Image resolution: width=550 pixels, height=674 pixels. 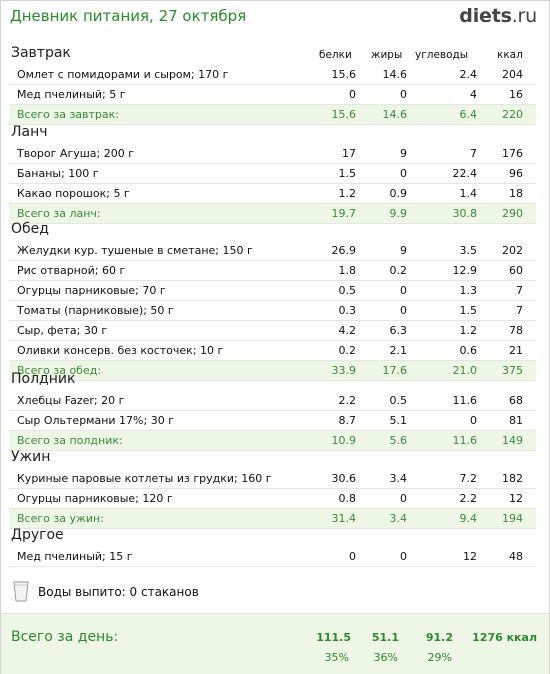 I want to click on food-name: Рис отварной; 60 г, so click(x=71, y=270).